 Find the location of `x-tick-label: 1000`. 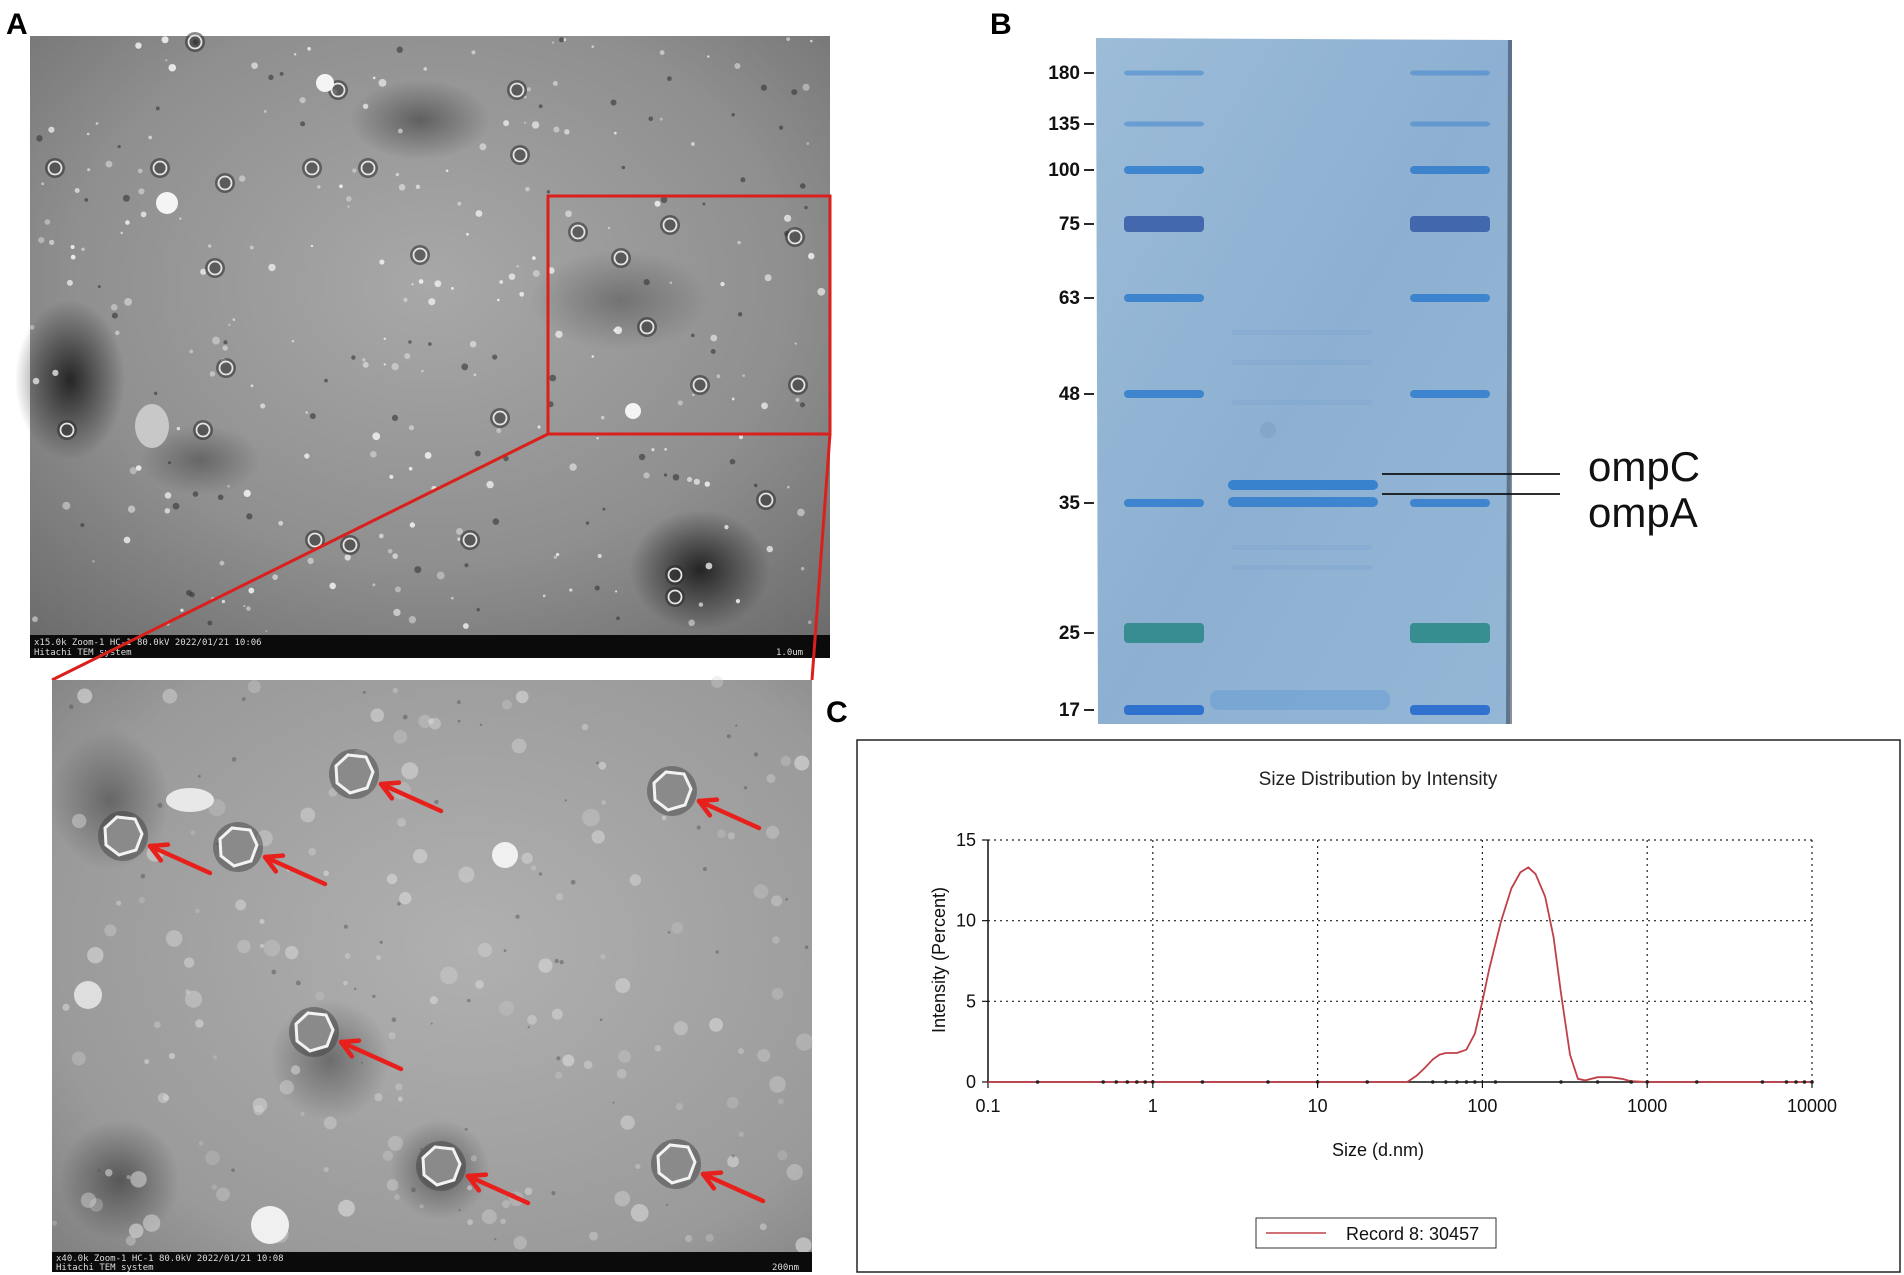

x-tick-label: 1000 is located at coordinates (1647, 1106).